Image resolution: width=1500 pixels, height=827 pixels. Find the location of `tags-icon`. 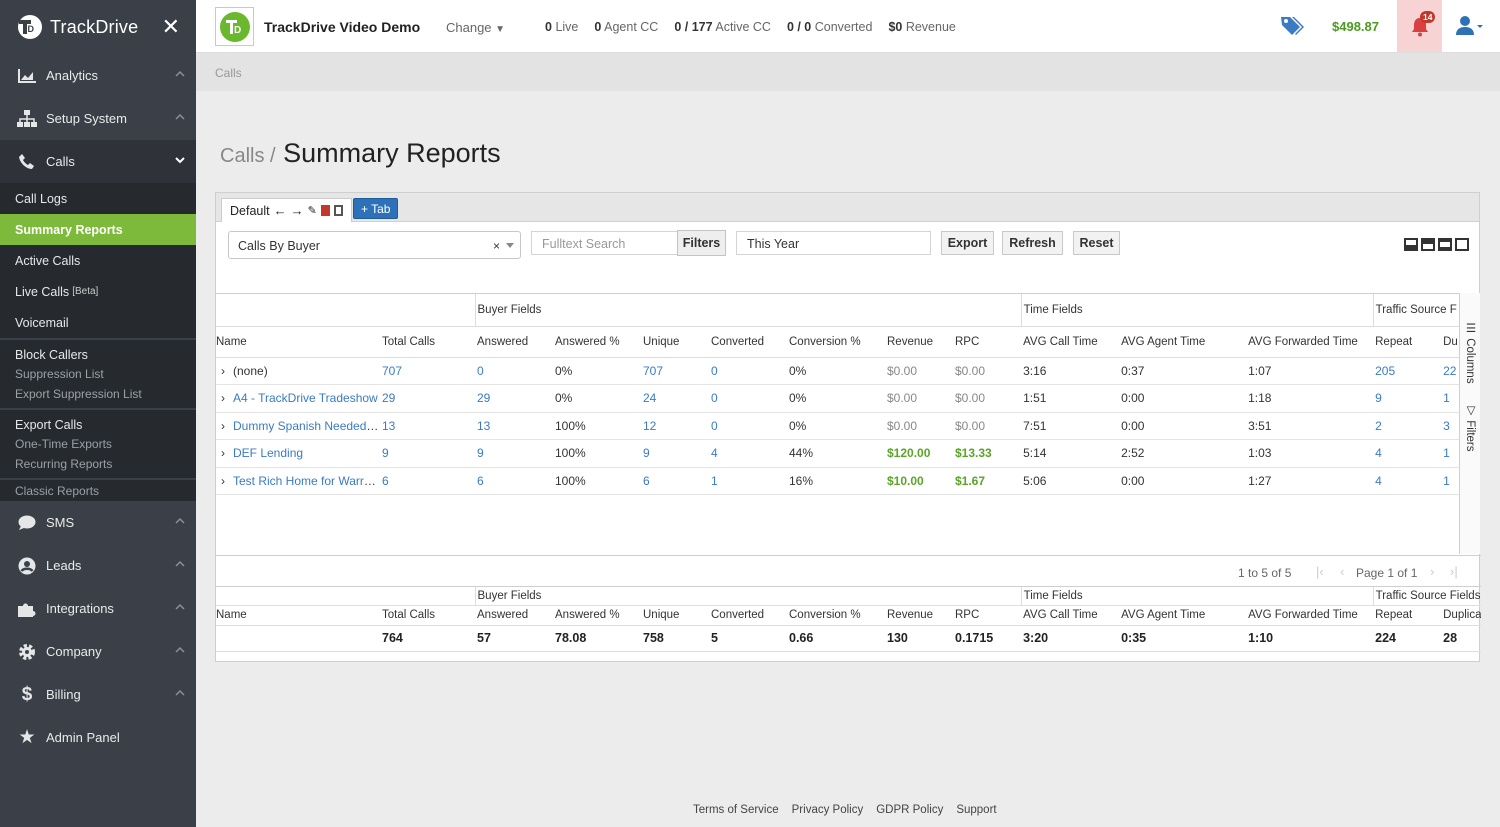

tags-icon is located at coordinates (1292, 26).